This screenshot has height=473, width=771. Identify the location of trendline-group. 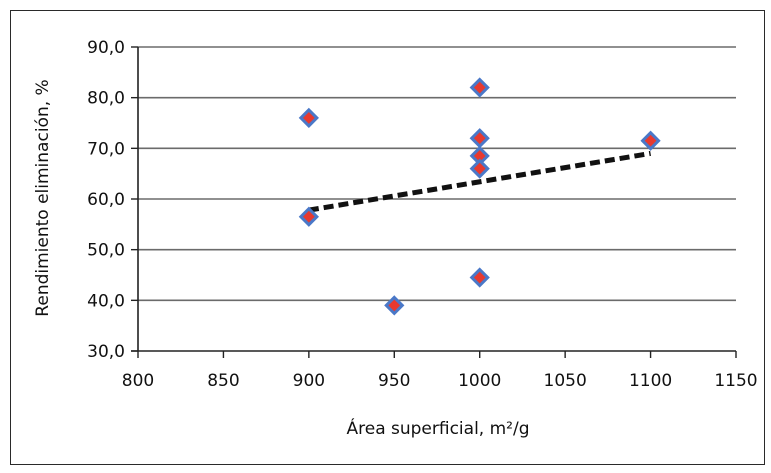
(479, 181).